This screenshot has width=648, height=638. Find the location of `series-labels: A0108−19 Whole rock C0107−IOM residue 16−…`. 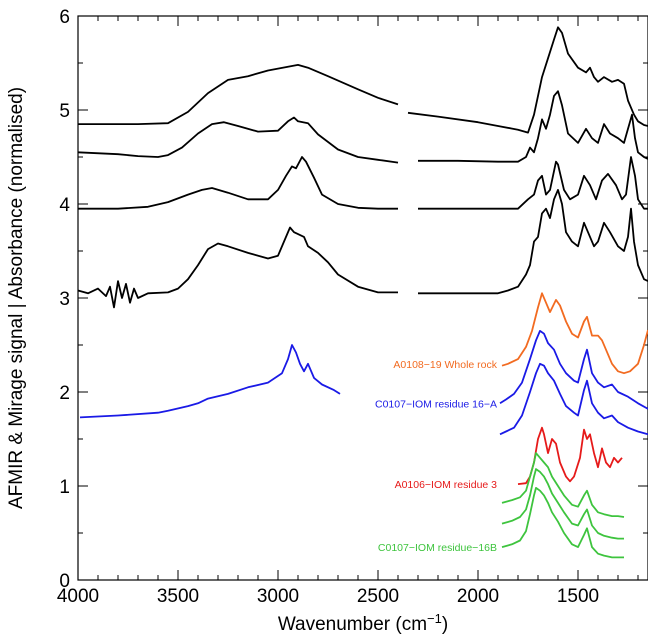

series-labels: A0108−19 Whole rock C0107−IOM residue 16−… is located at coordinates (436, 456).